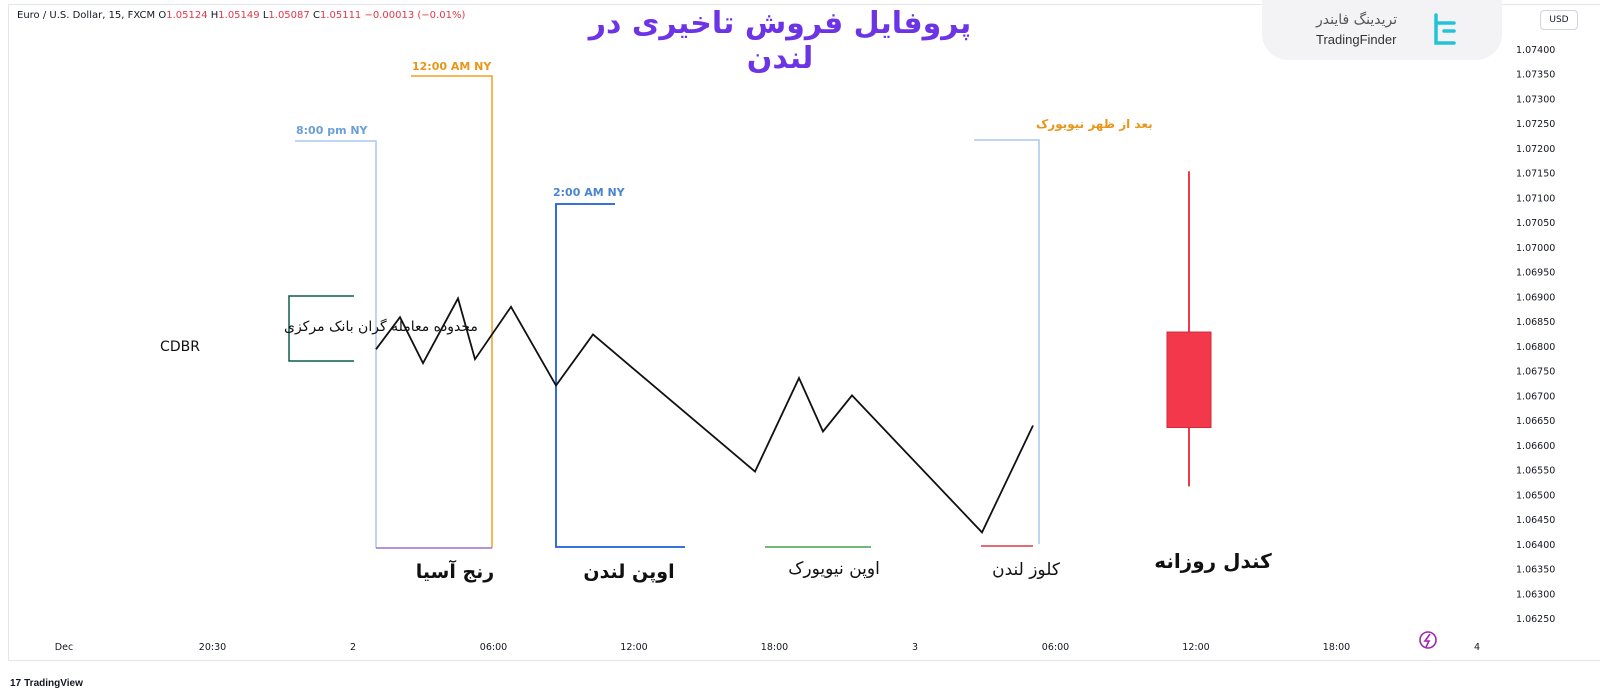 This screenshot has height=700, width=1600. I want to click on y-tick-label: 1.07400, so click(1535, 50).